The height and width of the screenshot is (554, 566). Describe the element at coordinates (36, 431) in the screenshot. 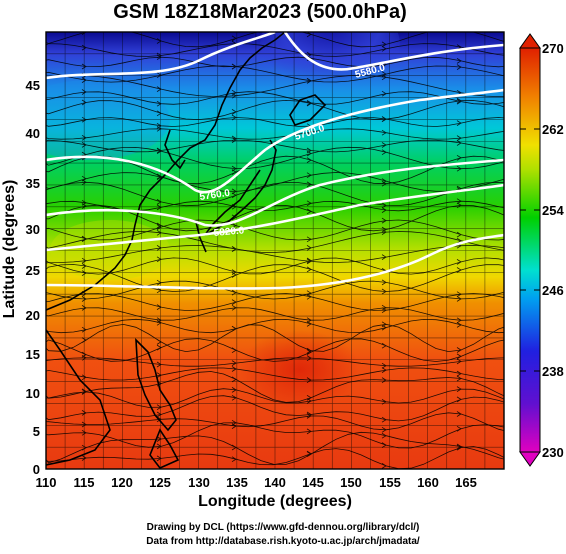

I see `y-tick-label: 5` at that location.